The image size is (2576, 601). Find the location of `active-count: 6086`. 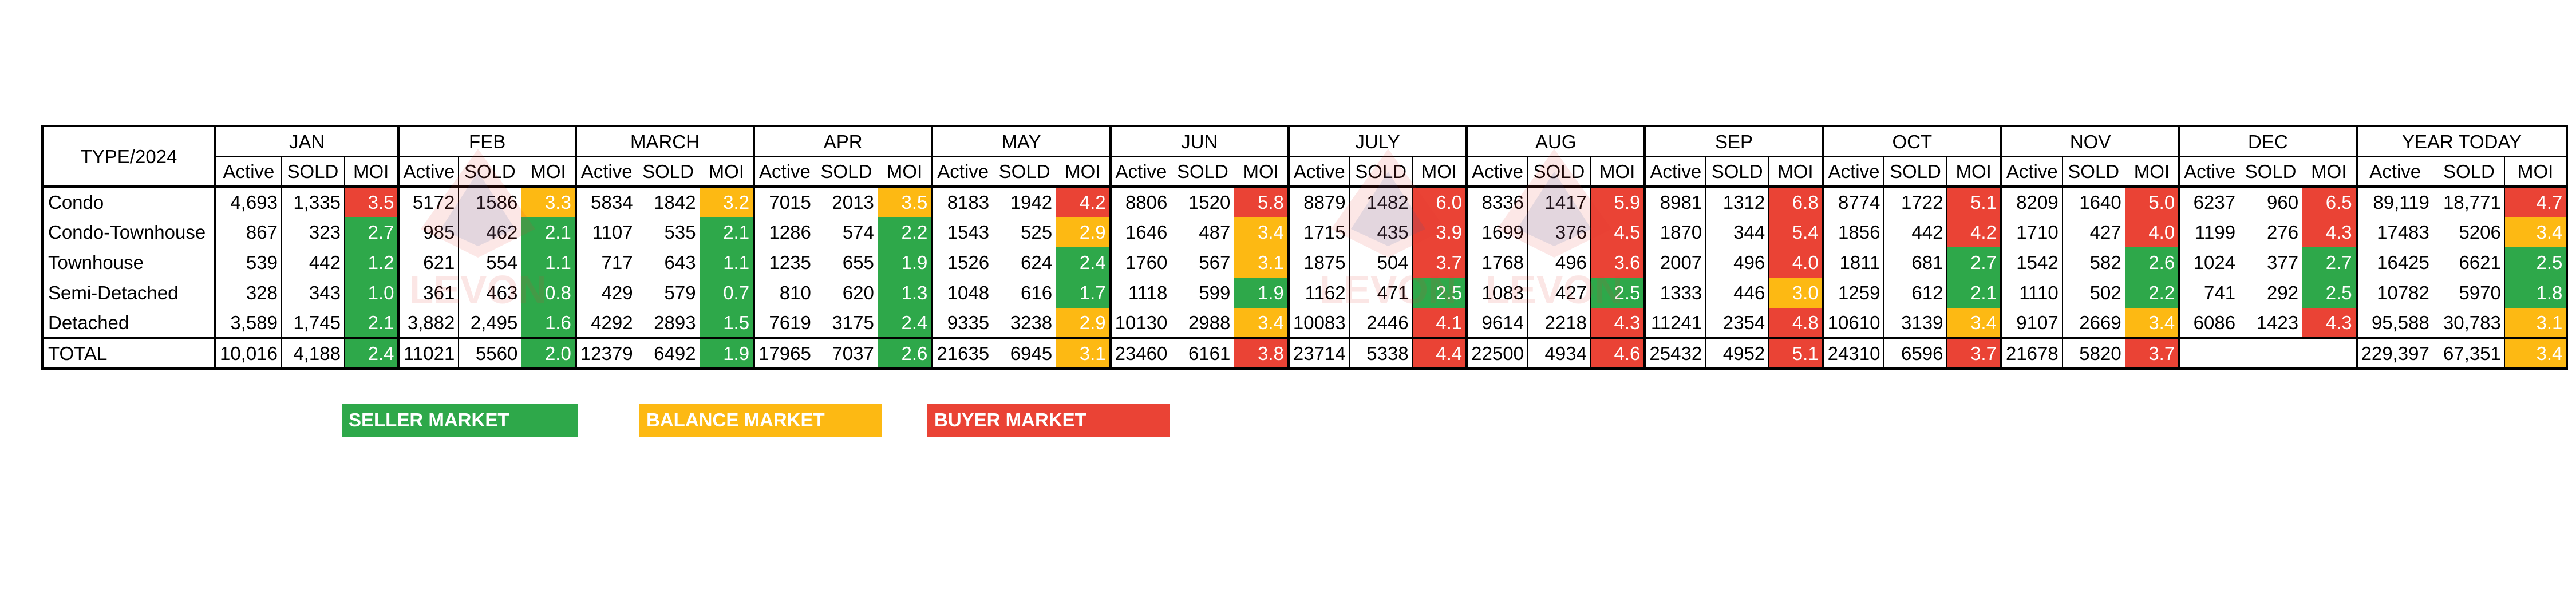

active-count: 6086 is located at coordinates (2209, 323).